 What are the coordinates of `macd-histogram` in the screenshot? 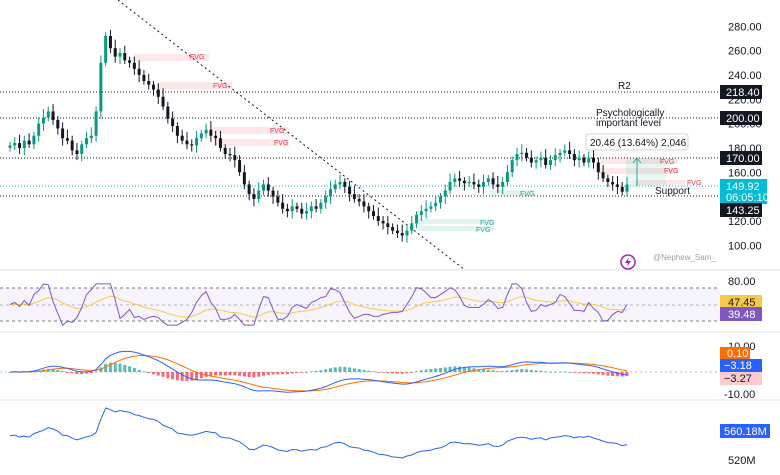 It's located at (318, 371).